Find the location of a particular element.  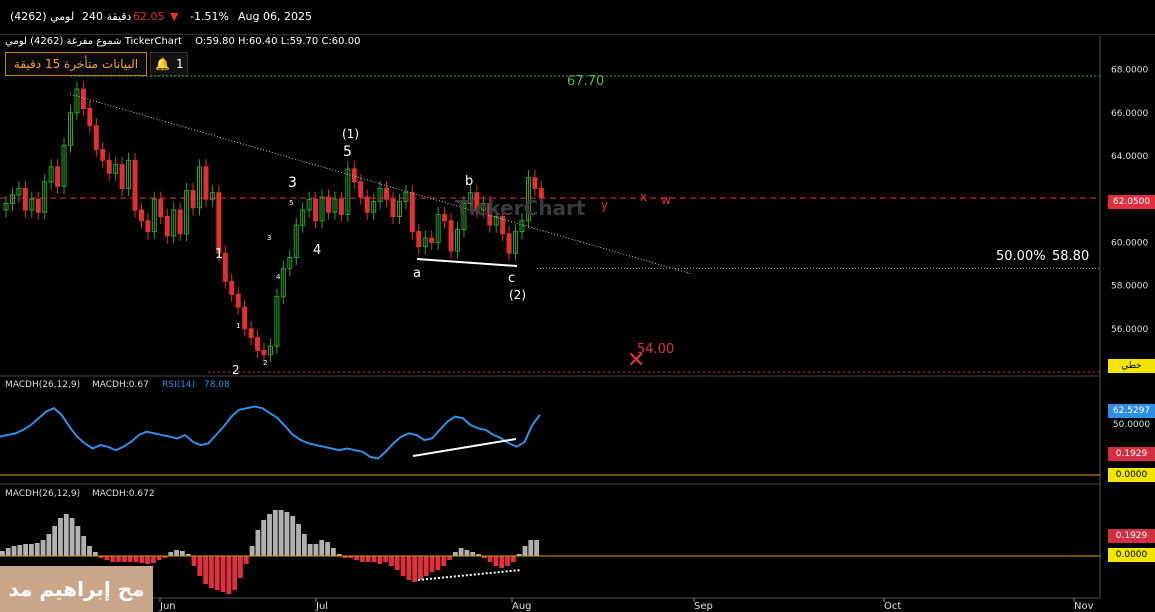

wave-xyw-label: w is located at coordinates (666, 200).